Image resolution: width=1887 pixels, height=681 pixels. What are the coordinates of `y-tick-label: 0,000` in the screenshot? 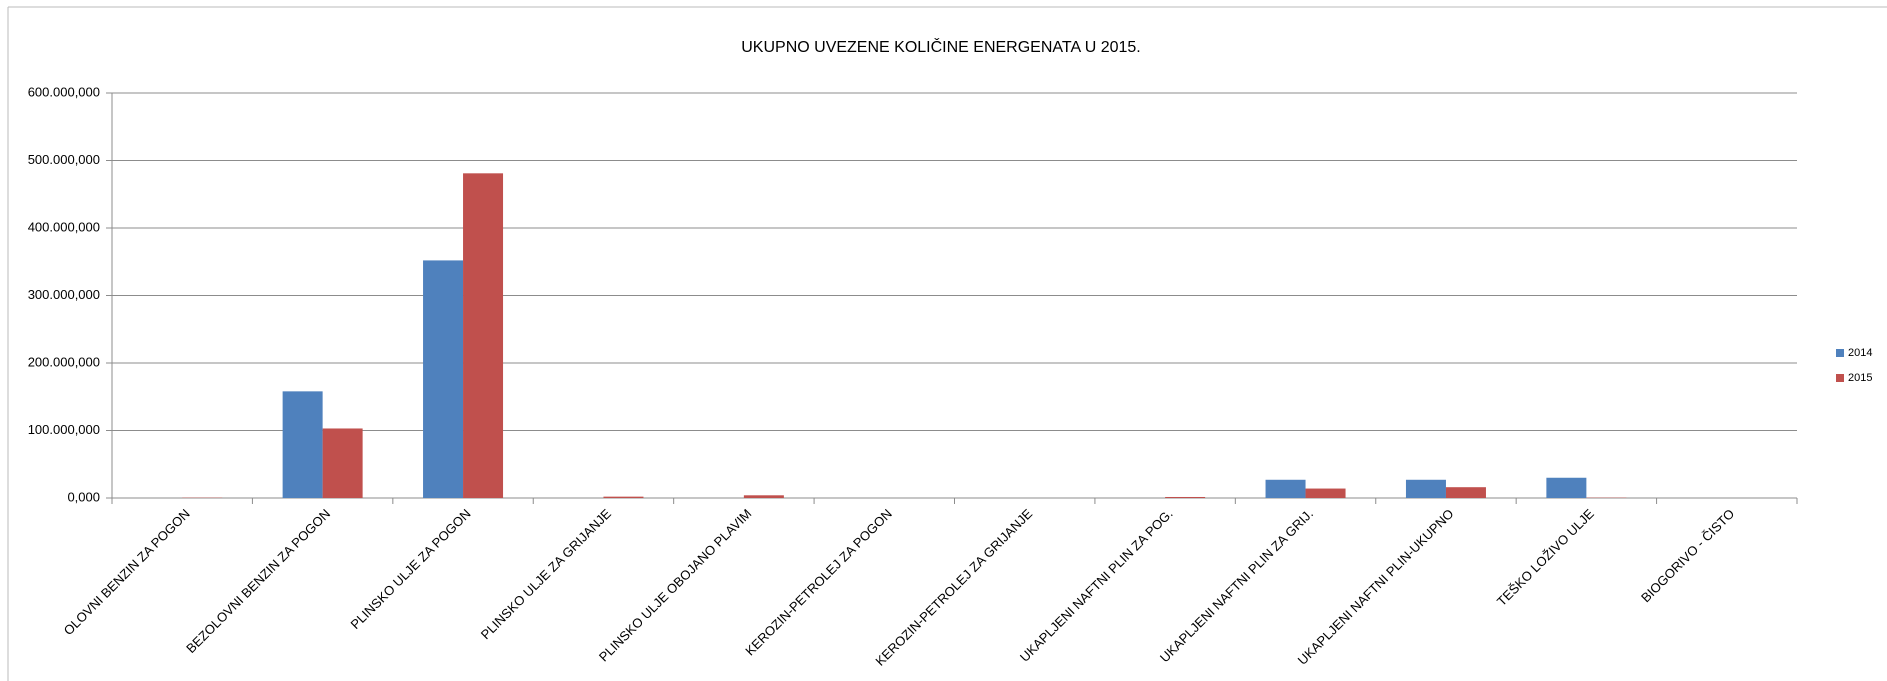 It's located at (83, 496).